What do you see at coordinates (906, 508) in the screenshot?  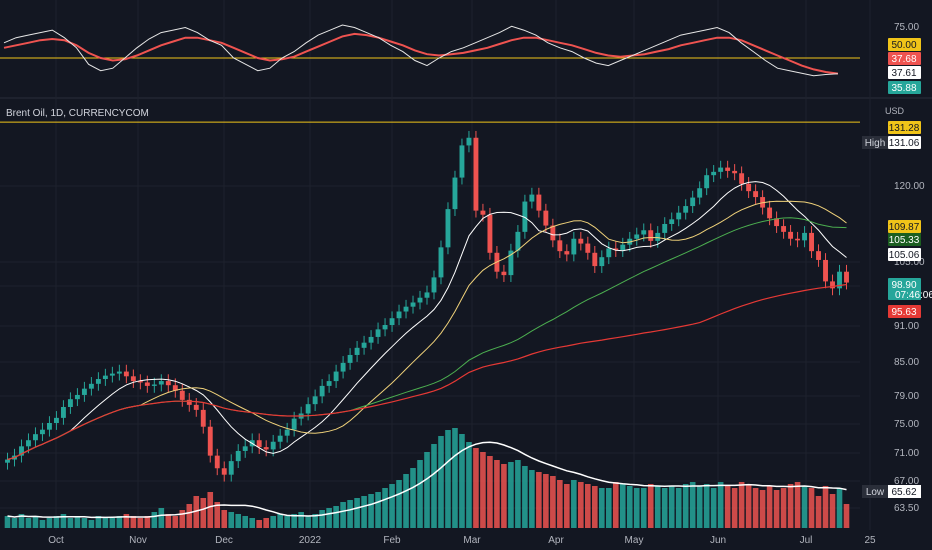 I see `y-tick-label: 63.50` at bounding box center [906, 508].